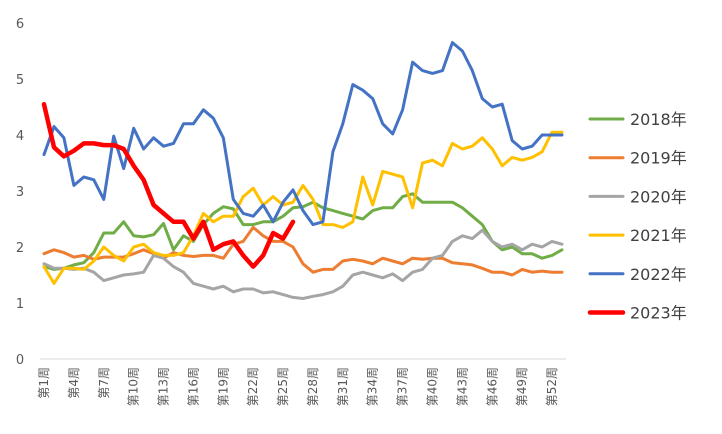  Describe the element at coordinates (433, 386) in the screenshot. I see `x-tick-label: 第40周` at that location.